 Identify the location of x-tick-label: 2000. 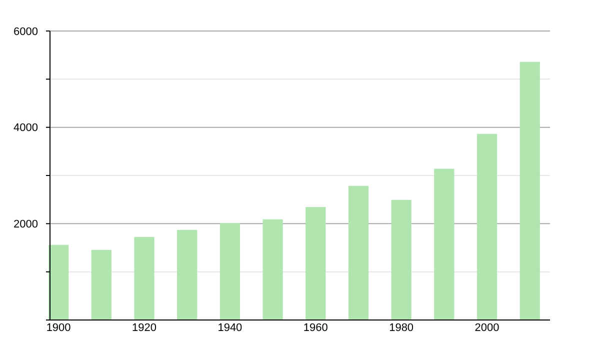
(487, 328).